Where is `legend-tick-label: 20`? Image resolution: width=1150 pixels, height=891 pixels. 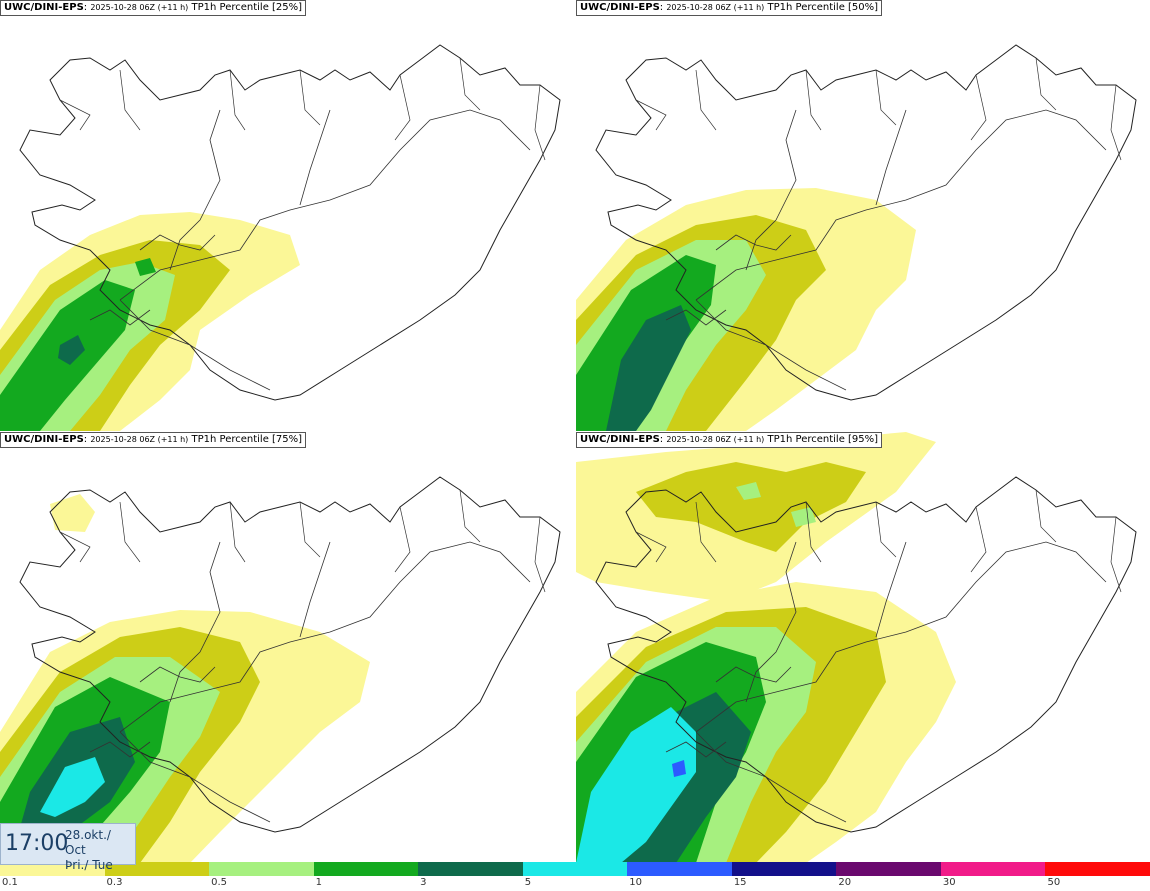 legend-tick-label: 20 is located at coordinates (845, 882).